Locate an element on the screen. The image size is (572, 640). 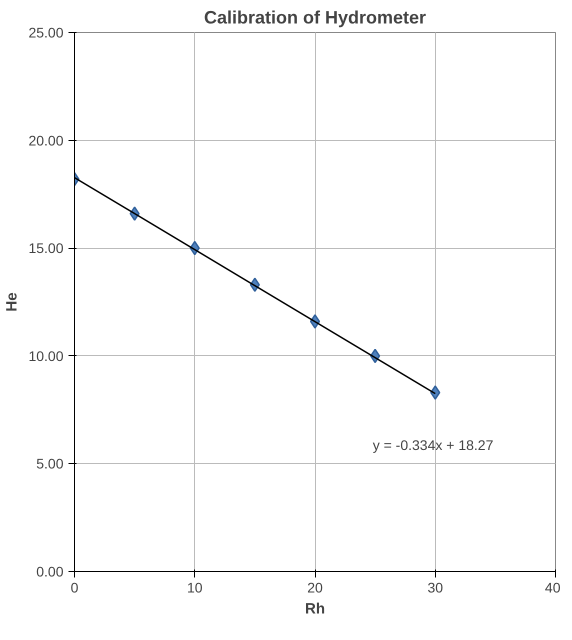
x-tick-label: 30 is located at coordinates (435, 588).